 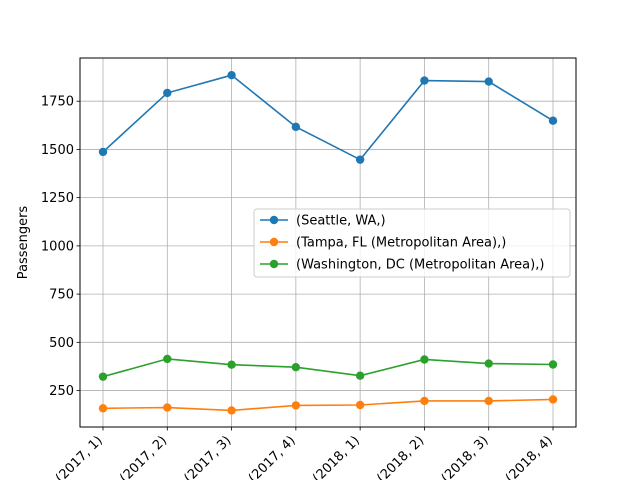 I want to click on legend-item: (Seattle, WA,), so click(x=323, y=221).